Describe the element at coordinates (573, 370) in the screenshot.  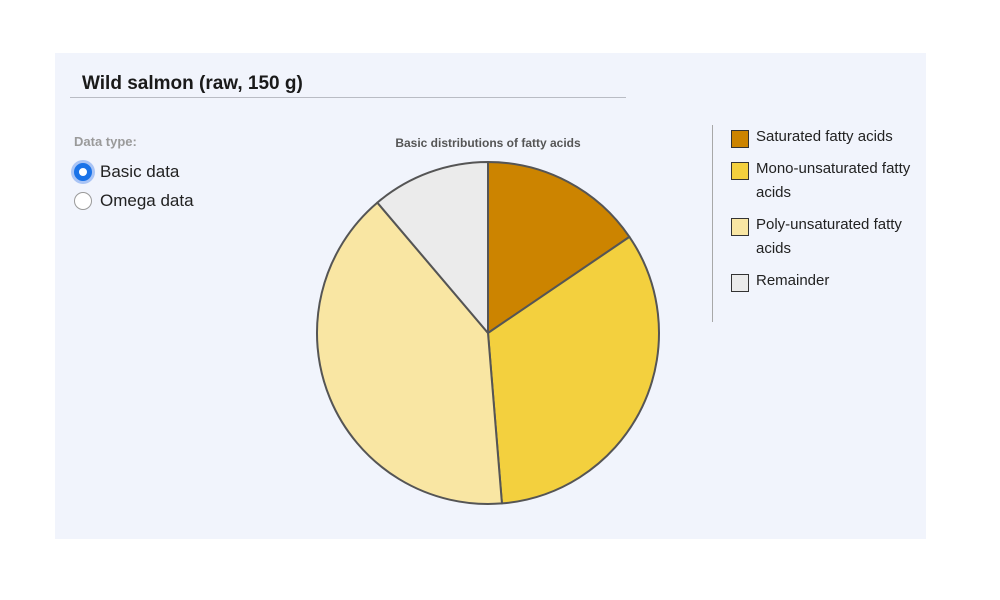
I see `pie-slice-mono-unsaturated-fatty-acids` at that location.